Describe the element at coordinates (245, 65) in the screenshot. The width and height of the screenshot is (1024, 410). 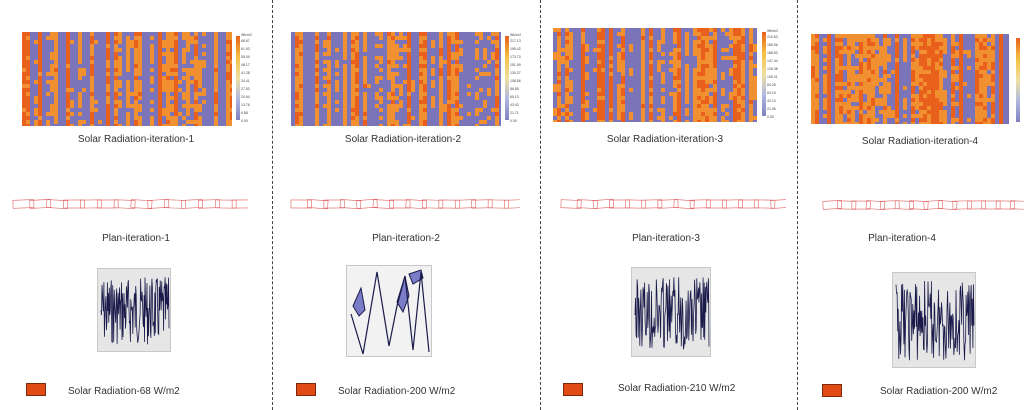
I see `legend-tick-label: 48.17` at that location.